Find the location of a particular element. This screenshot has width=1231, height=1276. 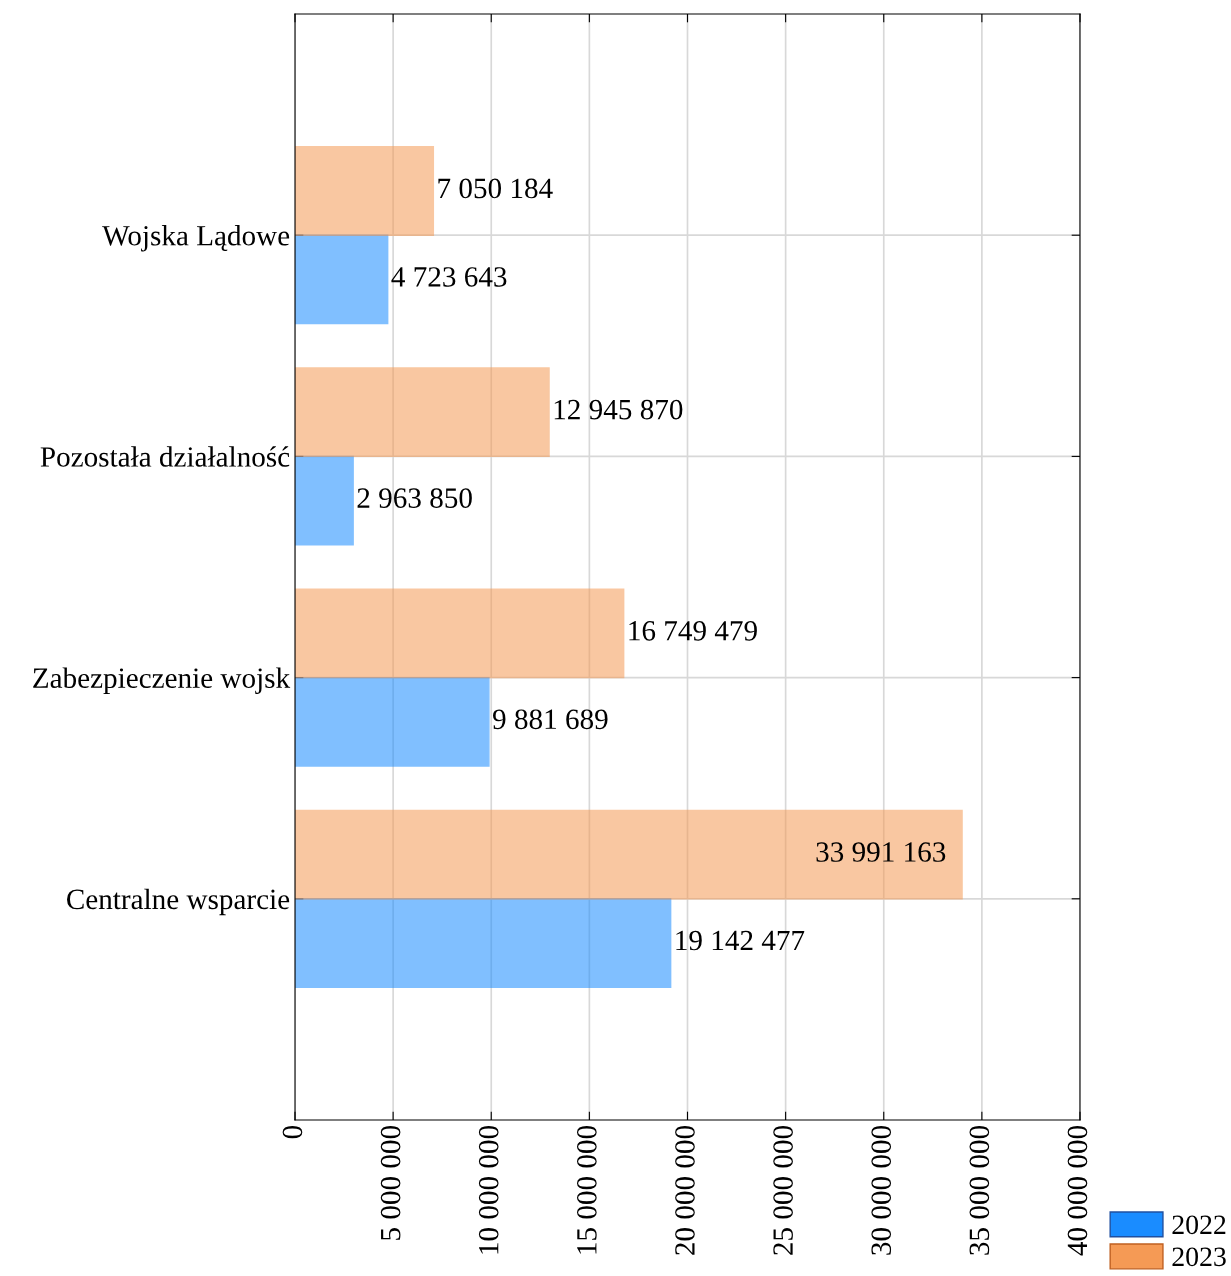

x-tick-label: 15 000 000 is located at coordinates (586, 1189).